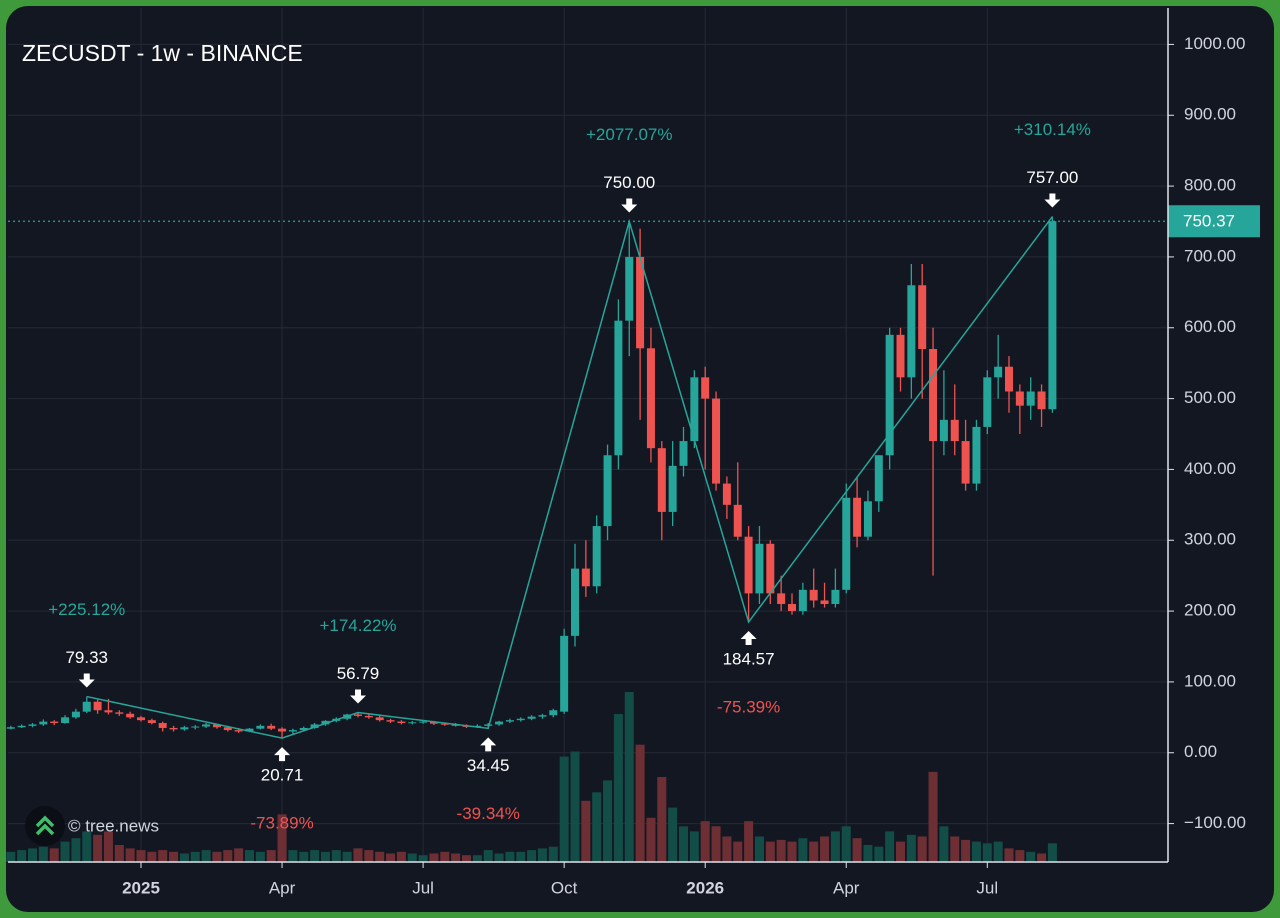 Image resolution: width=1280 pixels, height=918 pixels. What do you see at coordinates (1210, 185) in the screenshot?
I see `y-tick-label: 800.00` at bounding box center [1210, 185].